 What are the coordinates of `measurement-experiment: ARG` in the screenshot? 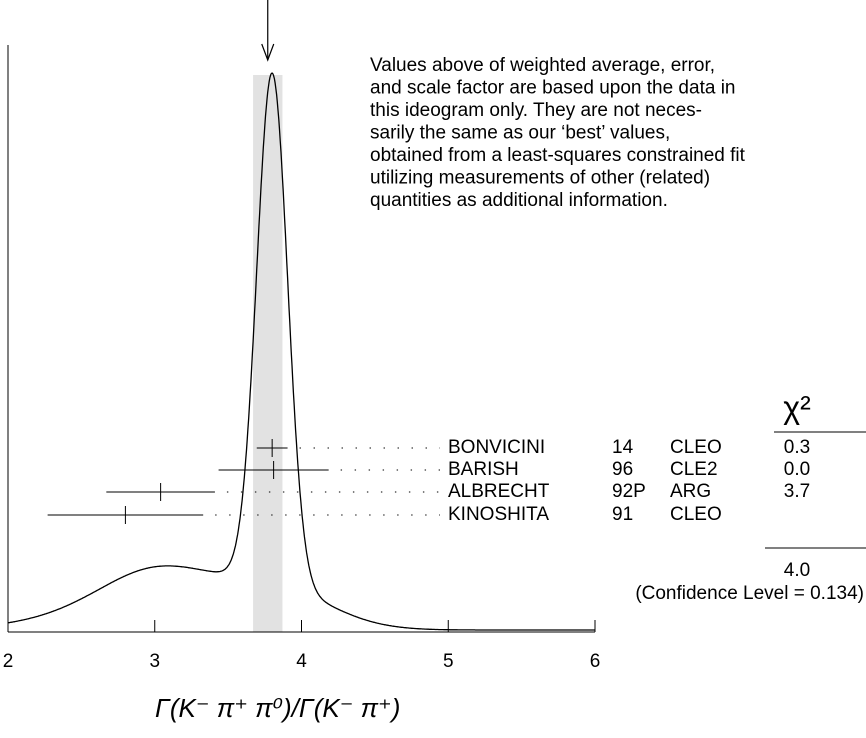 It's located at (690, 491).